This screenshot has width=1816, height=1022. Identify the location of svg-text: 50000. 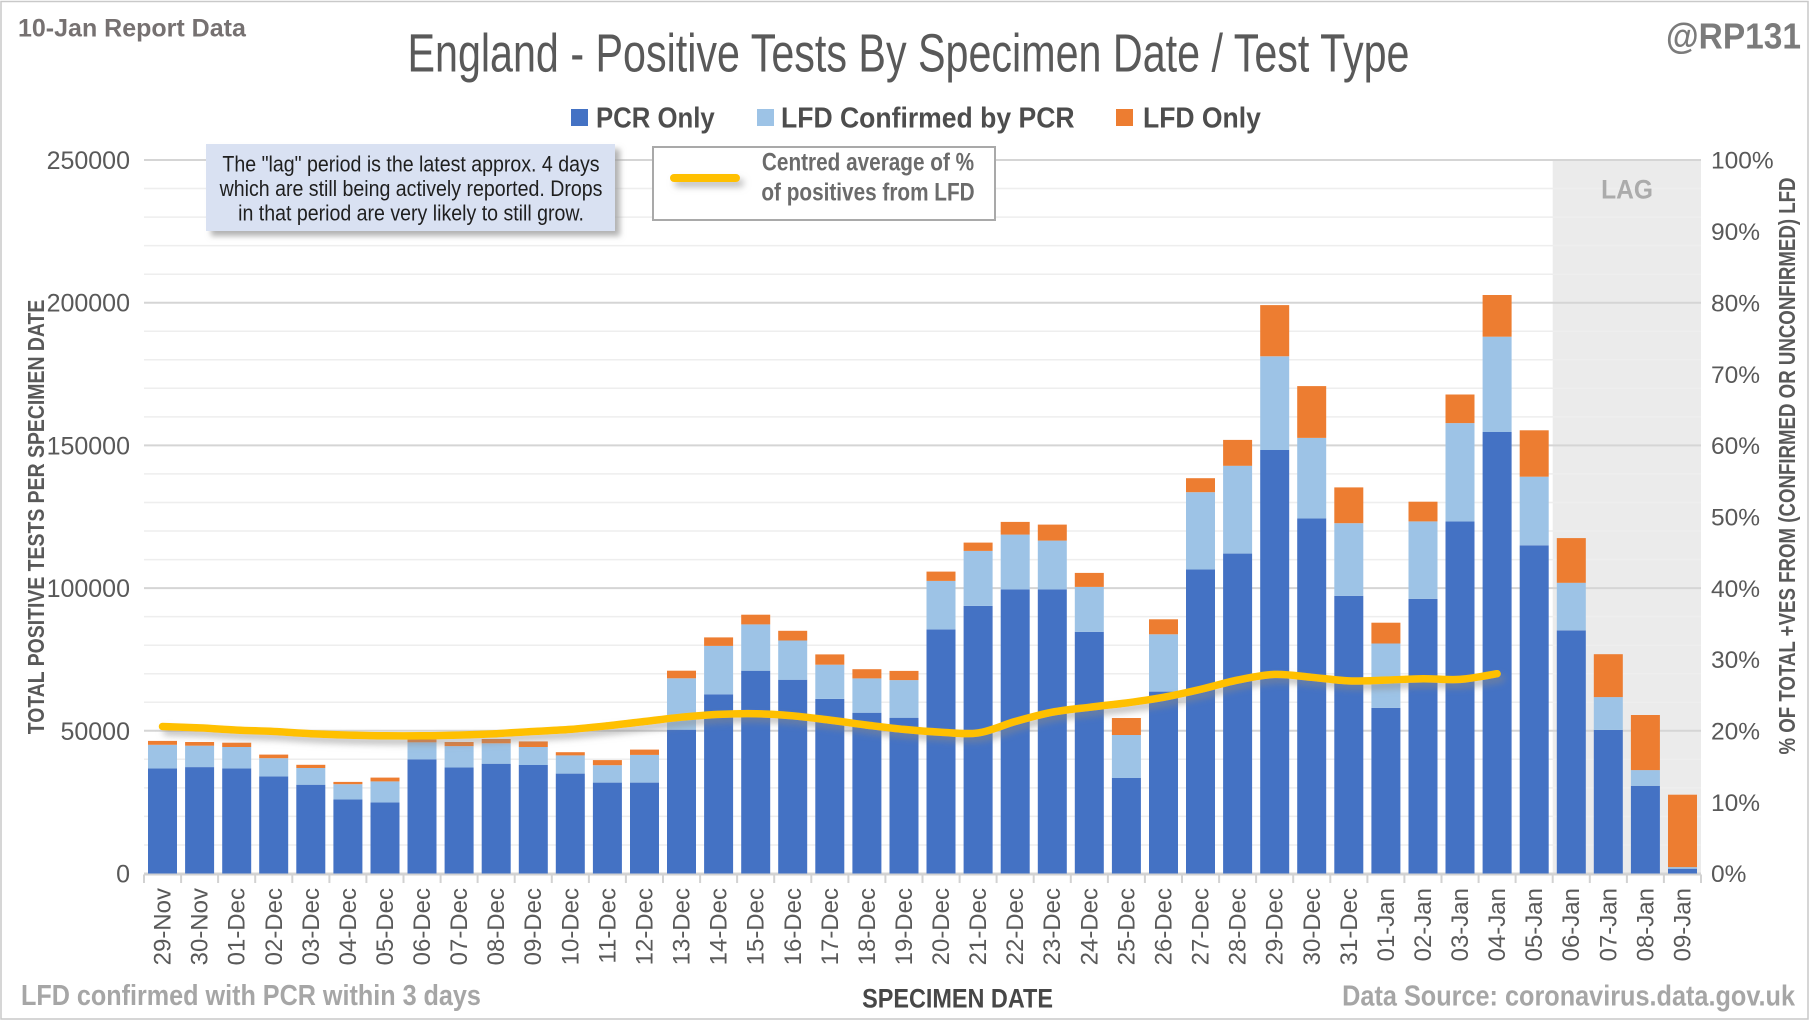
(95, 732).